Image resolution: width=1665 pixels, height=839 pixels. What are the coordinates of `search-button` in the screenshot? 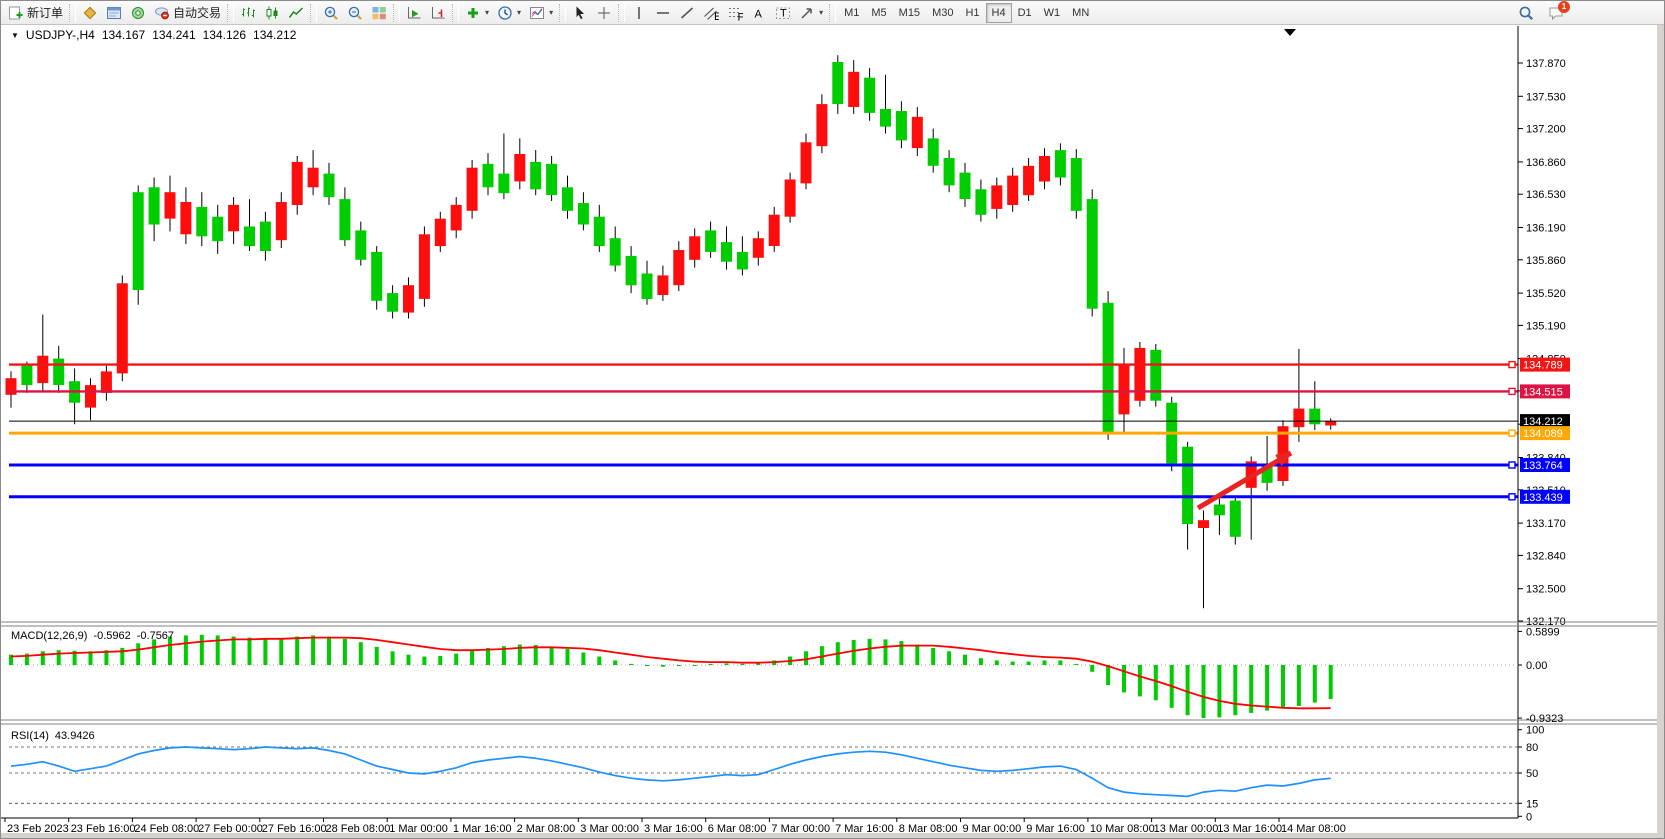 It's located at (1526, 13).